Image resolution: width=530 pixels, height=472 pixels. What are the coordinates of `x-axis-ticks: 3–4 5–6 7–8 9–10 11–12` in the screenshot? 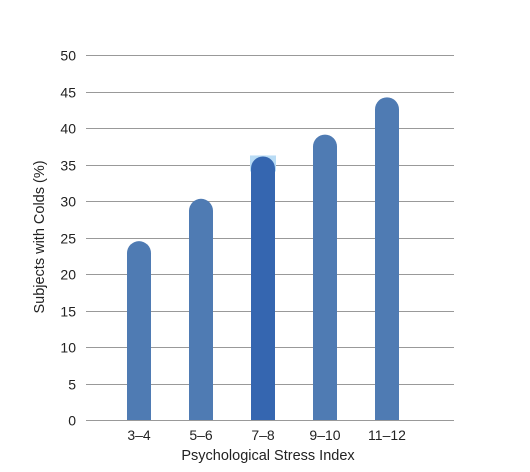 It's located at (266, 435).